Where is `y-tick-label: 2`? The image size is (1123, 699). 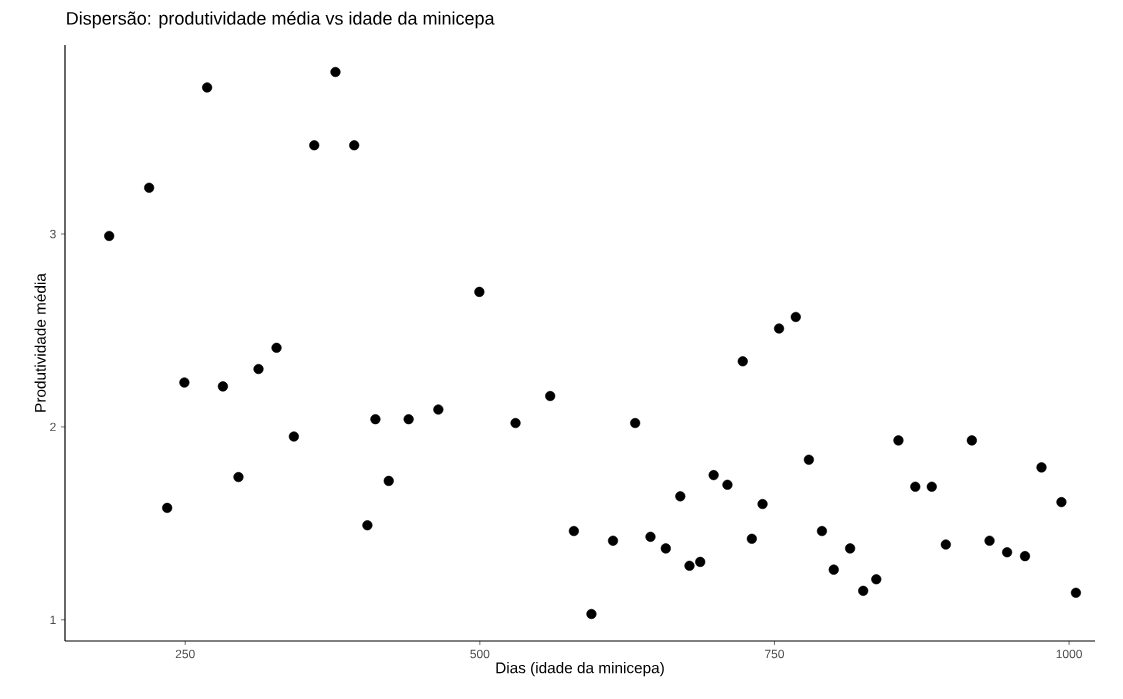 y-tick-label: 2 is located at coordinates (53, 427).